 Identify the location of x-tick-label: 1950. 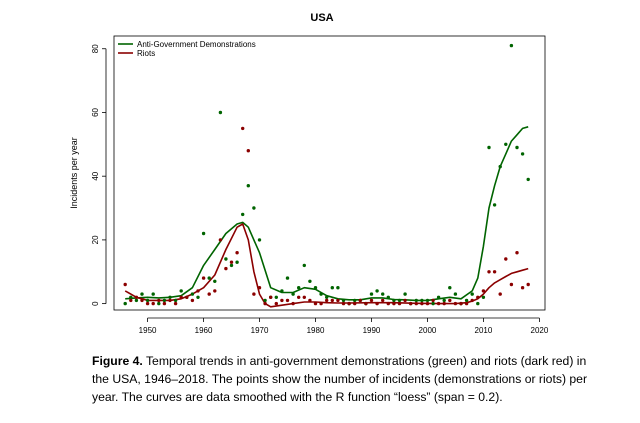
(148, 330).